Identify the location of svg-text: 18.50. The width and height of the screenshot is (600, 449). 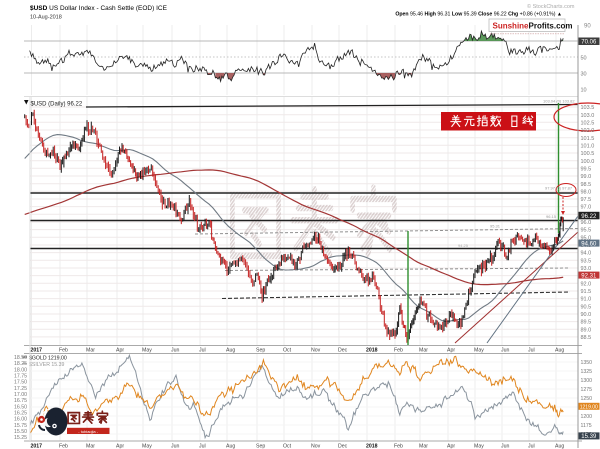
(20, 358).